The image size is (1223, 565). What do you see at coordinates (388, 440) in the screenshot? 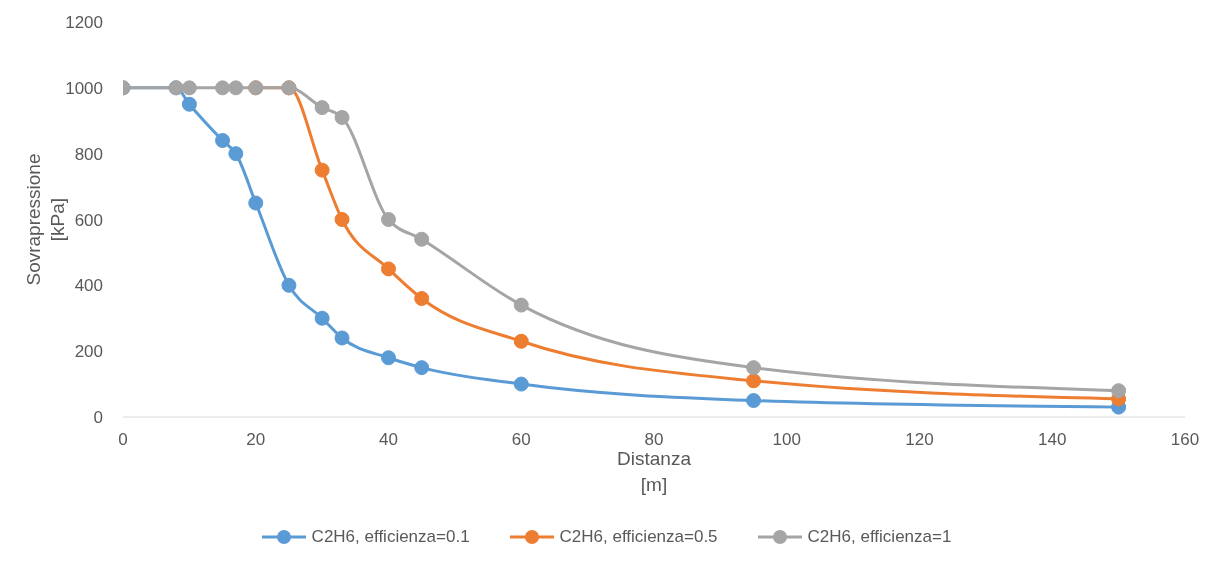
I see `x-tick-label: 40` at bounding box center [388, 440].